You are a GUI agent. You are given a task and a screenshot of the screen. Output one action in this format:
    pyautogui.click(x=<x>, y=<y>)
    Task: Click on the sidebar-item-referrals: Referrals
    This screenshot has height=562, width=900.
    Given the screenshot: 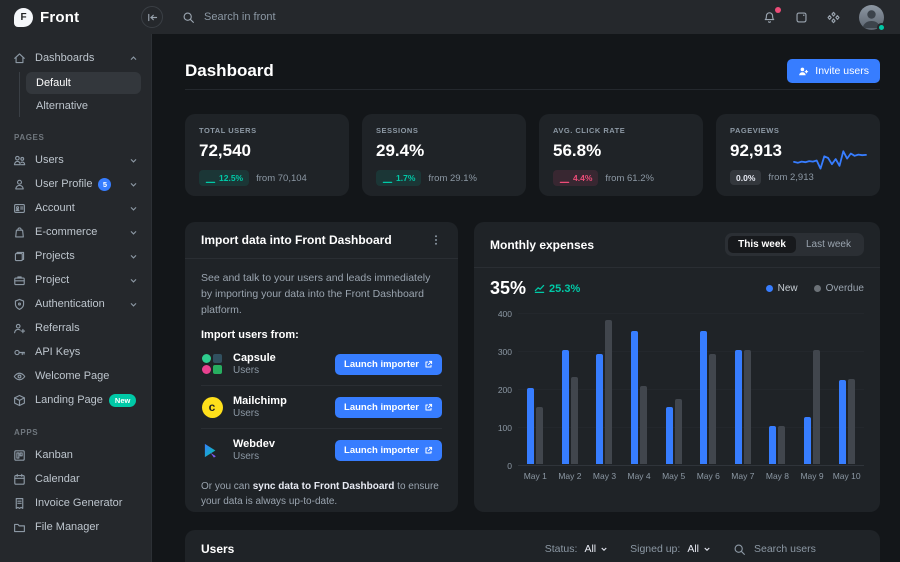 What is the action you would take?
    pyautogui.click(x=75, y=328)
    